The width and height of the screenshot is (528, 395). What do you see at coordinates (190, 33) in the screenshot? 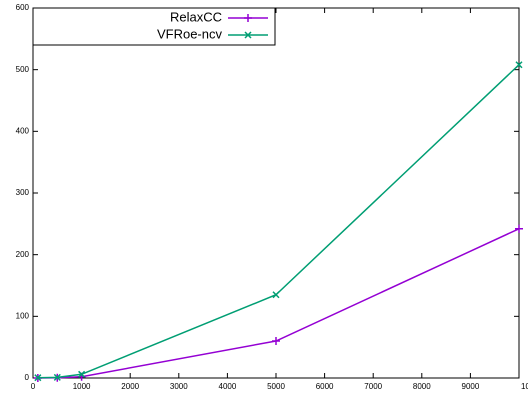
I see `legend-label: VFRoe-ncv` at bounding box center [190, 33].